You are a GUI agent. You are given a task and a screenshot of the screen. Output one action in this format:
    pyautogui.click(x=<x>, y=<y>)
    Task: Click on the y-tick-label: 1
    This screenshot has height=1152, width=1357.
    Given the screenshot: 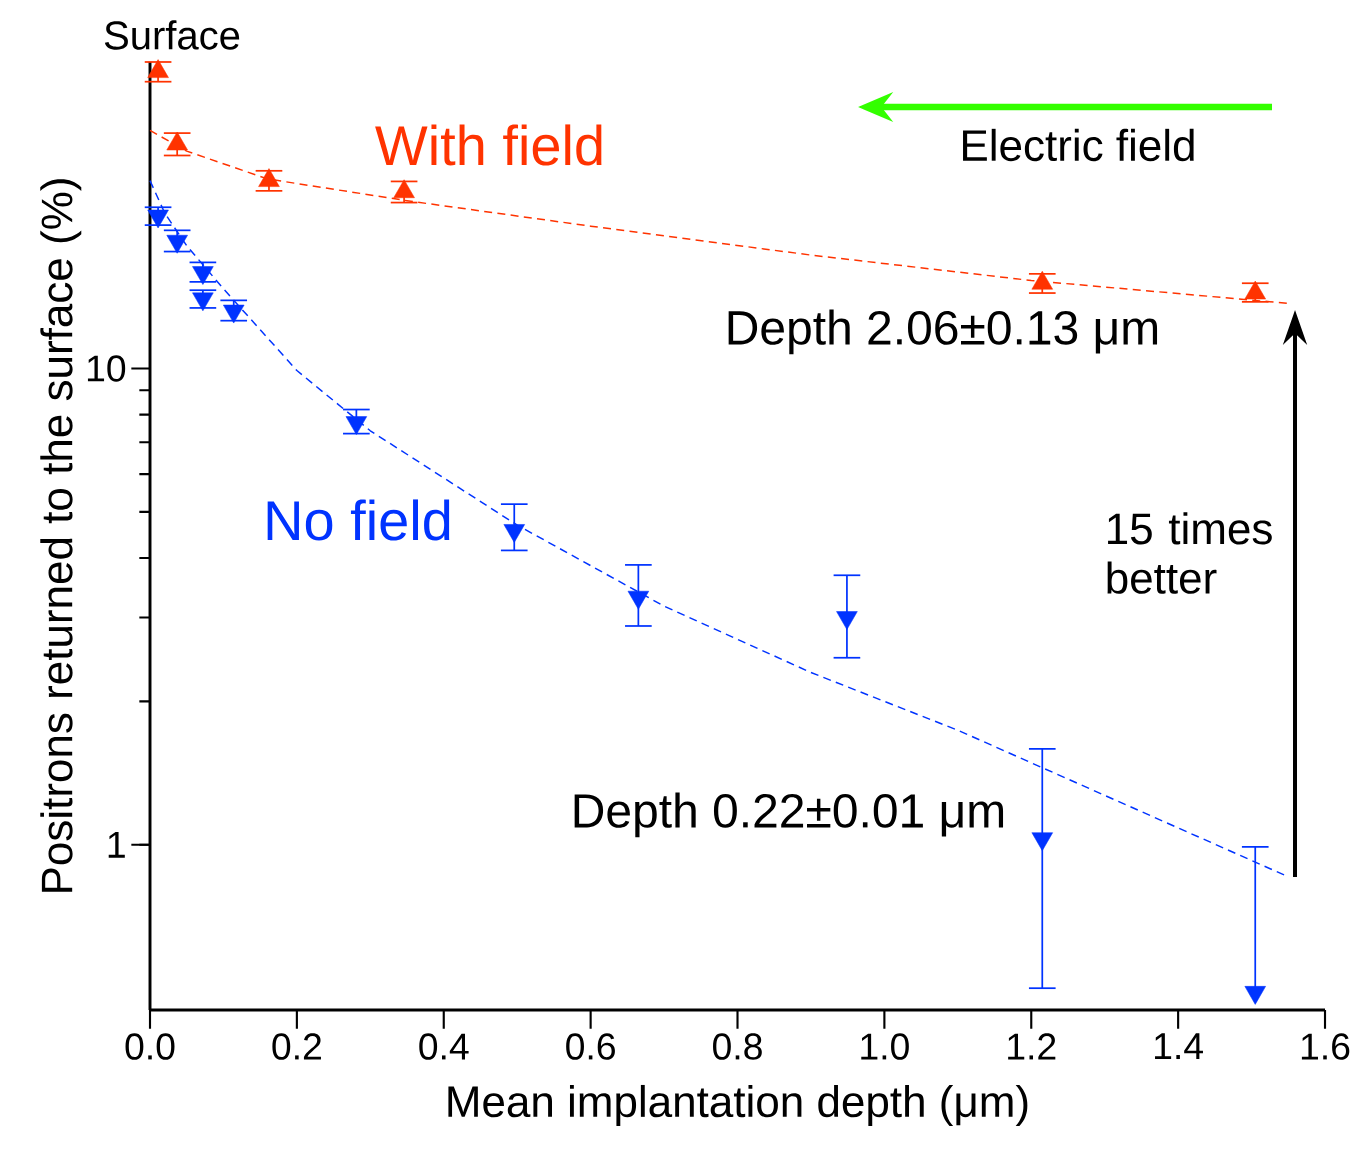 What is the action you would take?
    pyautogui.click(x=116, y=844)
    